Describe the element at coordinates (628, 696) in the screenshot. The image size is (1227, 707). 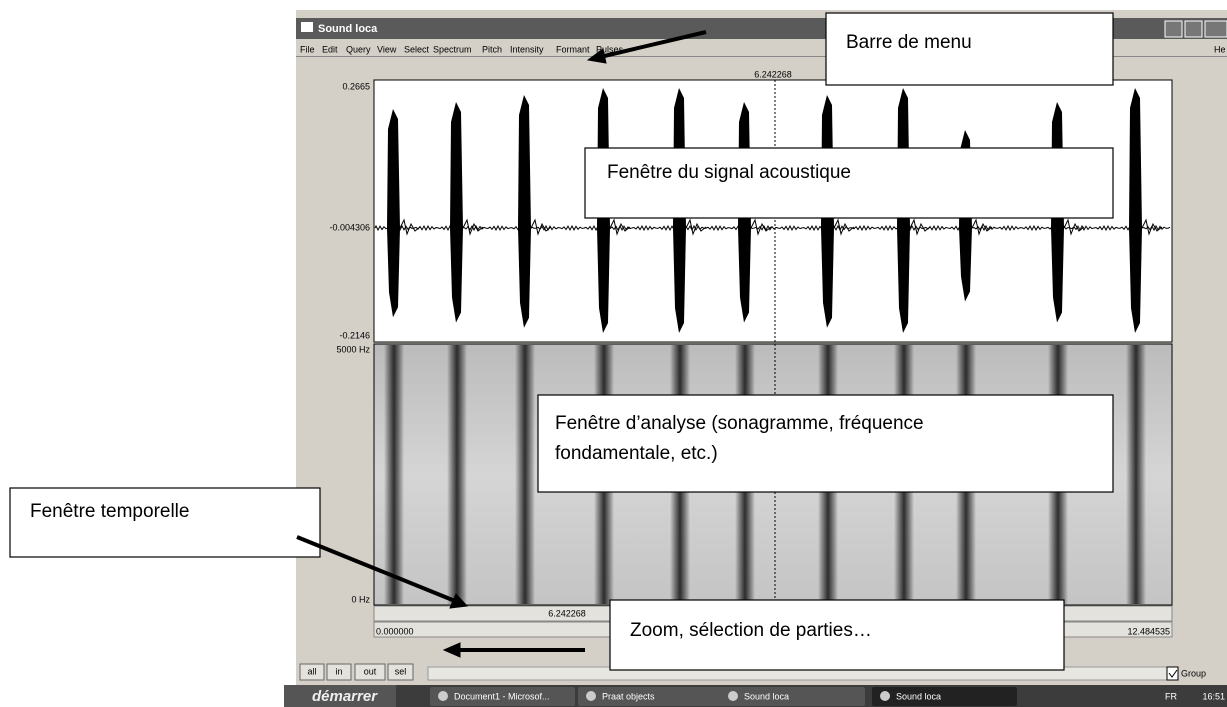
I see `task-label: Praat objects` at that location.